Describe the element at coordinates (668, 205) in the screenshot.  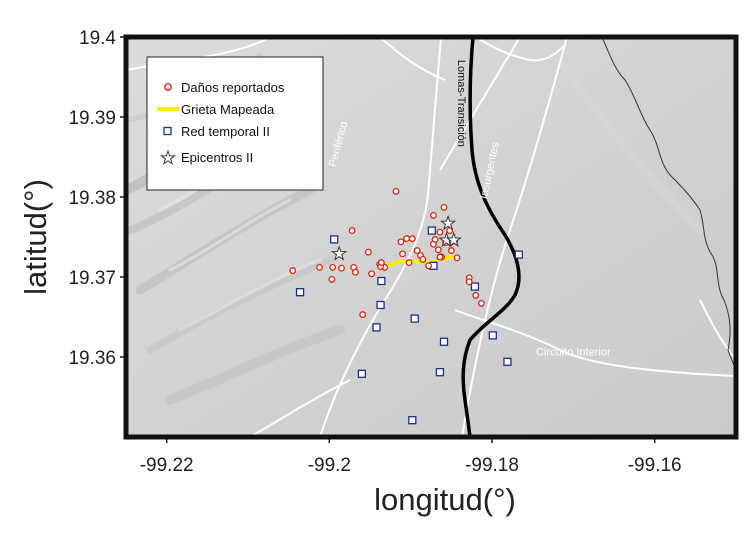
I see `boundary-line` at that location.